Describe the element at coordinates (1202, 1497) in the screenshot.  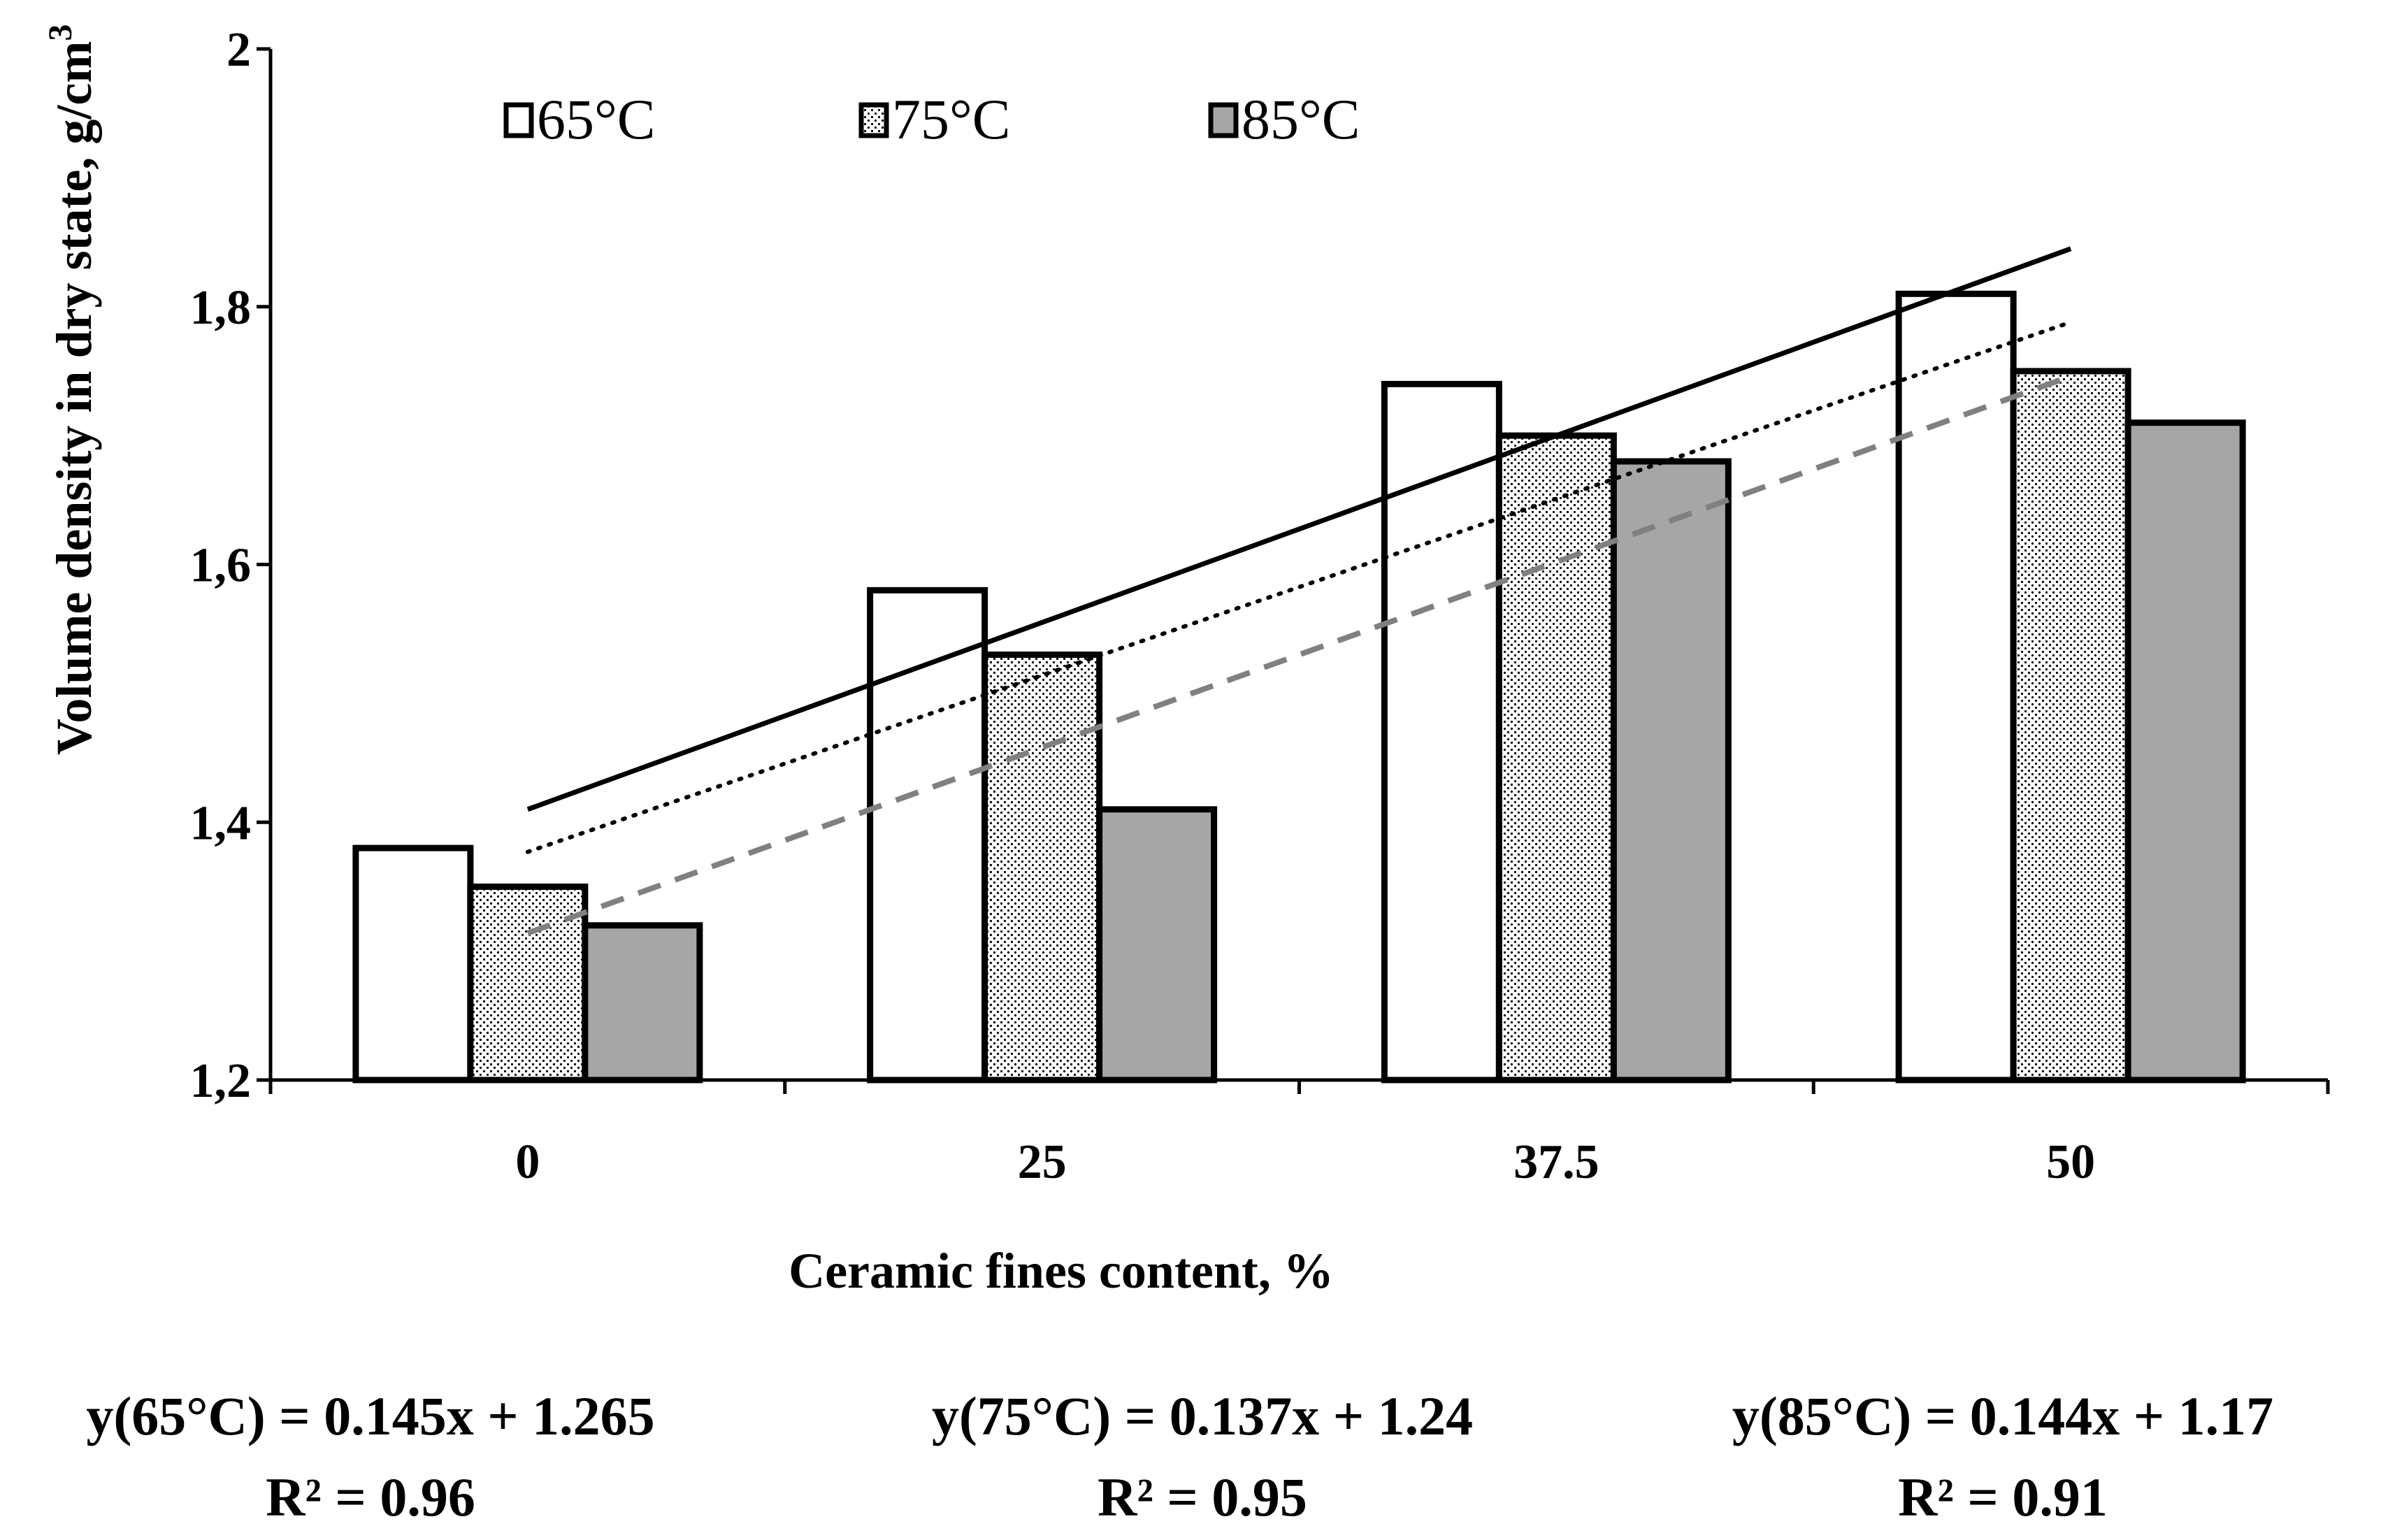
I see `r-squared-75: R² = 0.95` at that location.